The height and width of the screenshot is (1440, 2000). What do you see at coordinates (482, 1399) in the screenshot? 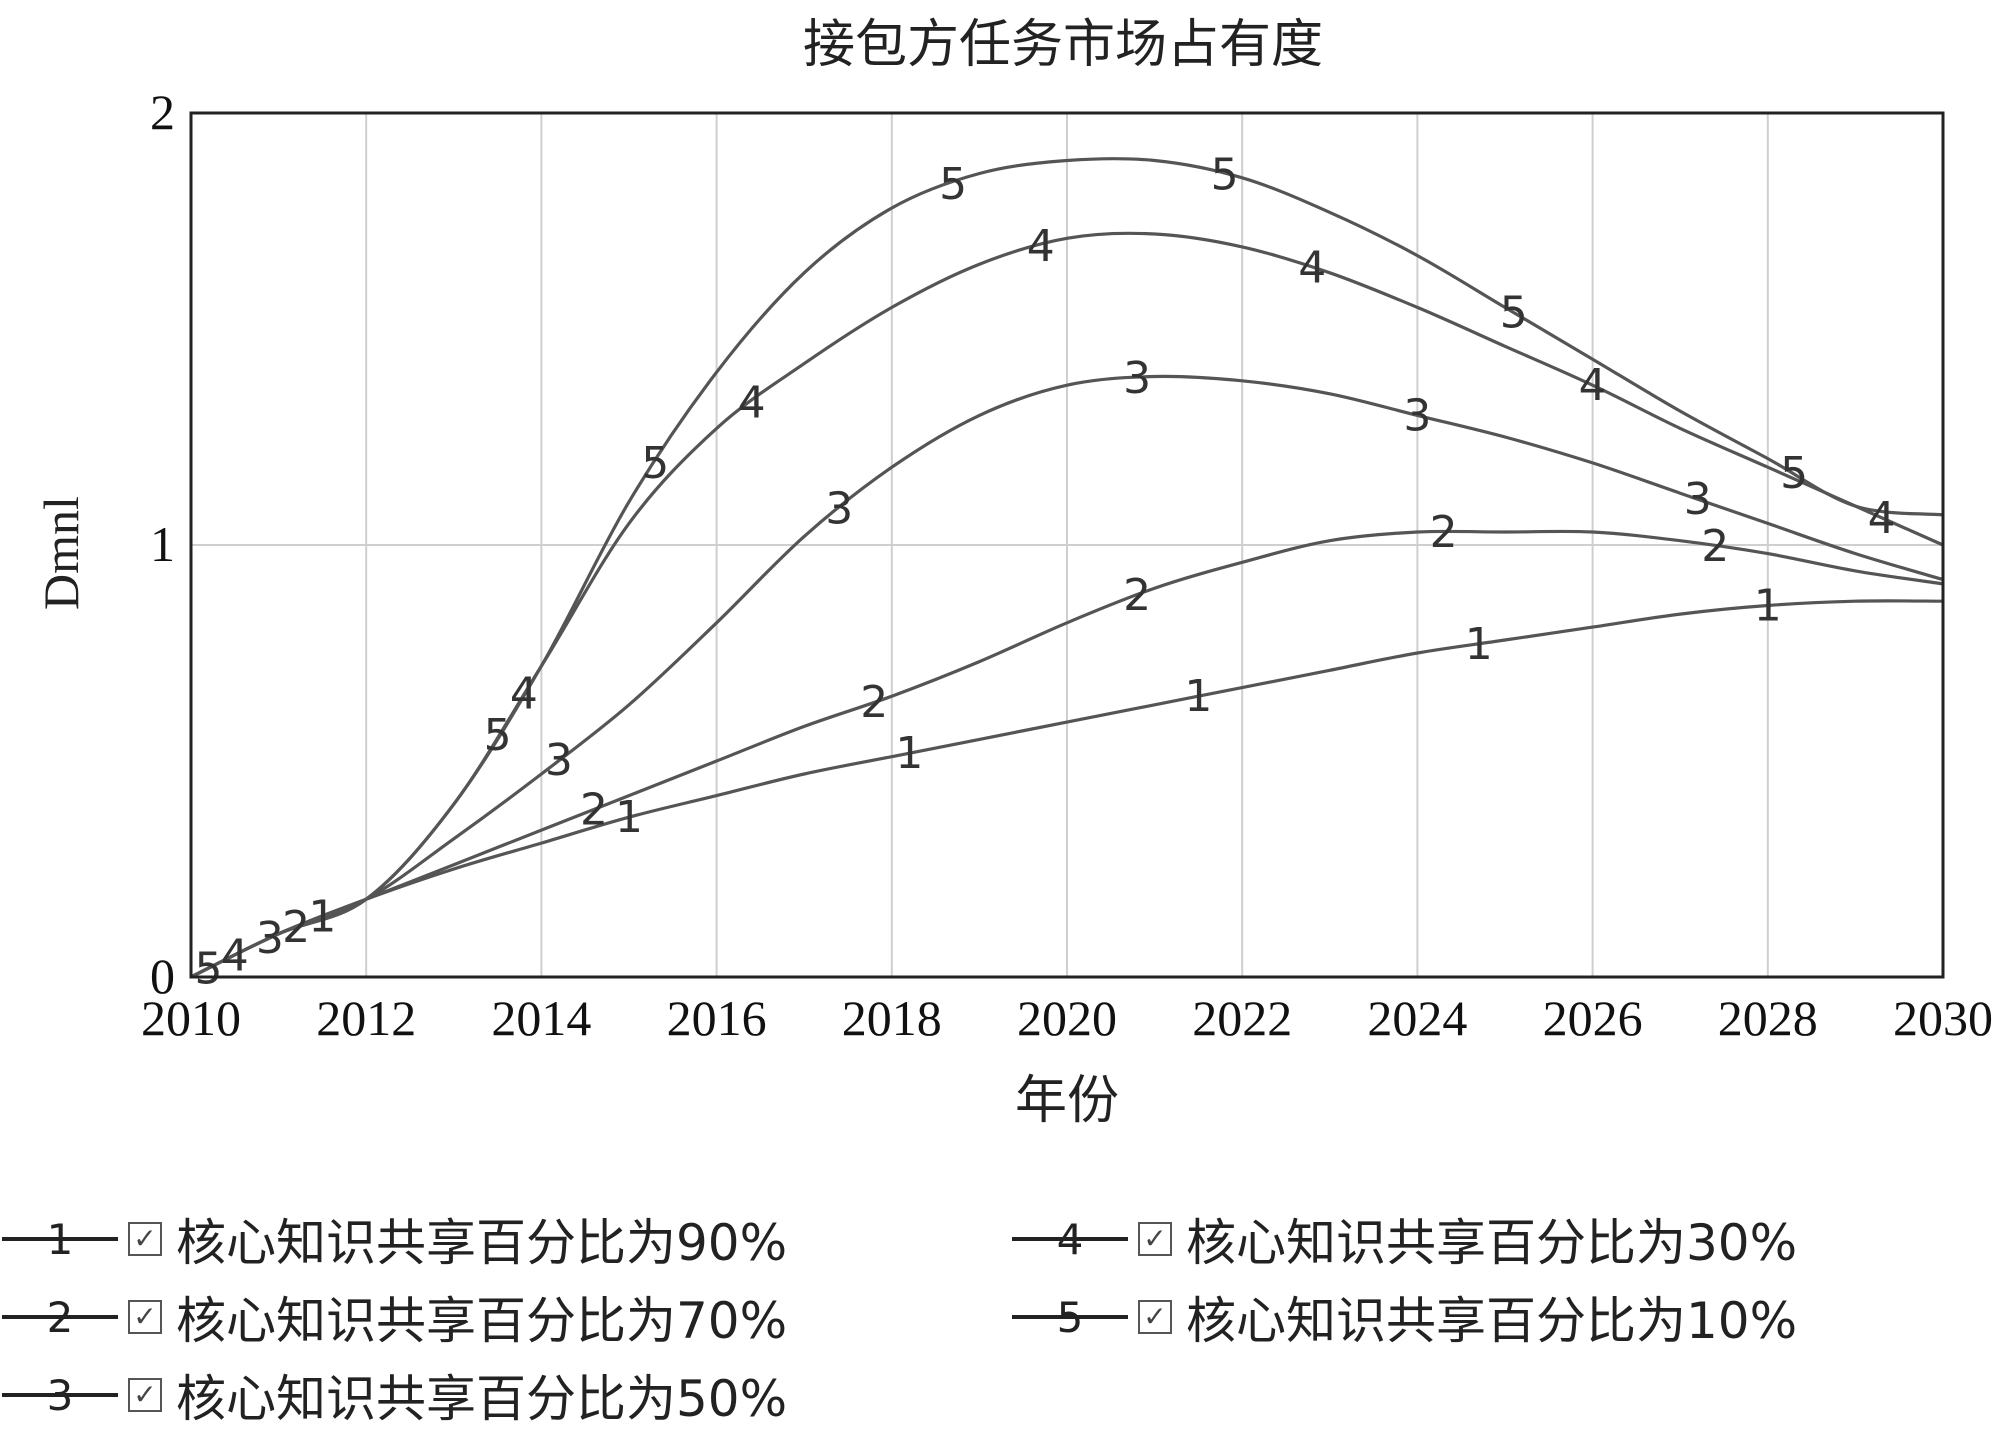
I see `legend-label: 核心知识共享百分比为50%` at bounding box center [482, 1399].